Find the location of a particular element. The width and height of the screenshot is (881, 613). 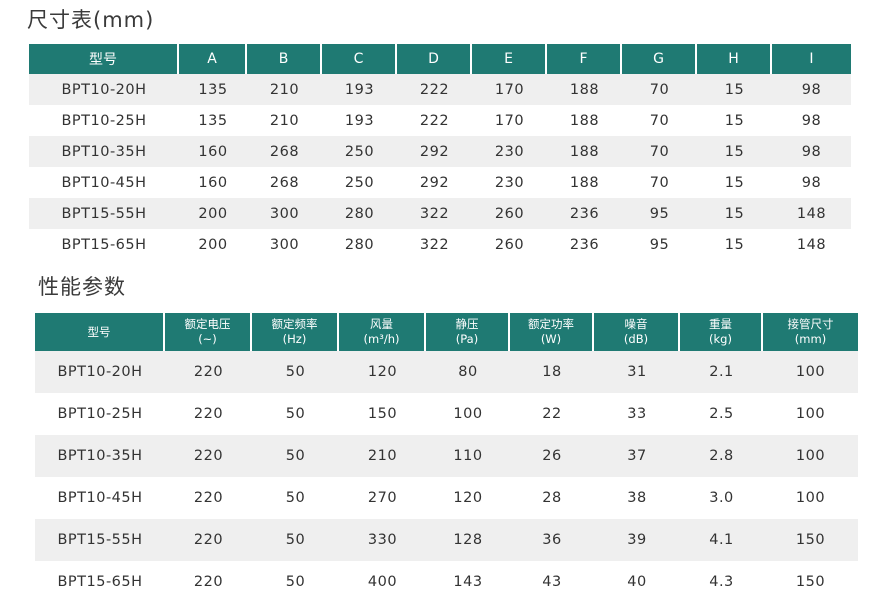

value-cell: 38 is located at coordinates (637, 498).